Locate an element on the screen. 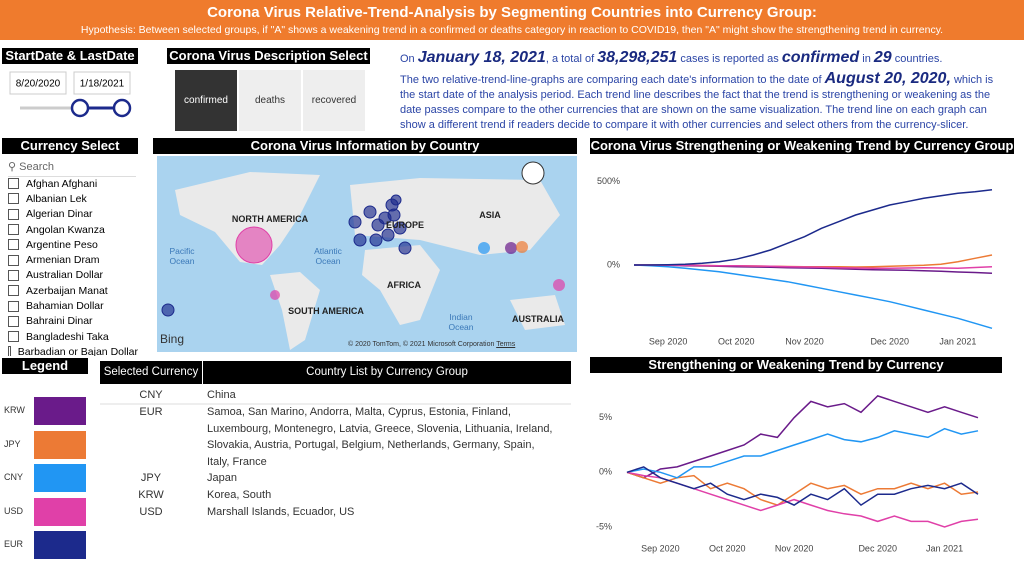  legend-swatch is located at coordinates (60, 478).